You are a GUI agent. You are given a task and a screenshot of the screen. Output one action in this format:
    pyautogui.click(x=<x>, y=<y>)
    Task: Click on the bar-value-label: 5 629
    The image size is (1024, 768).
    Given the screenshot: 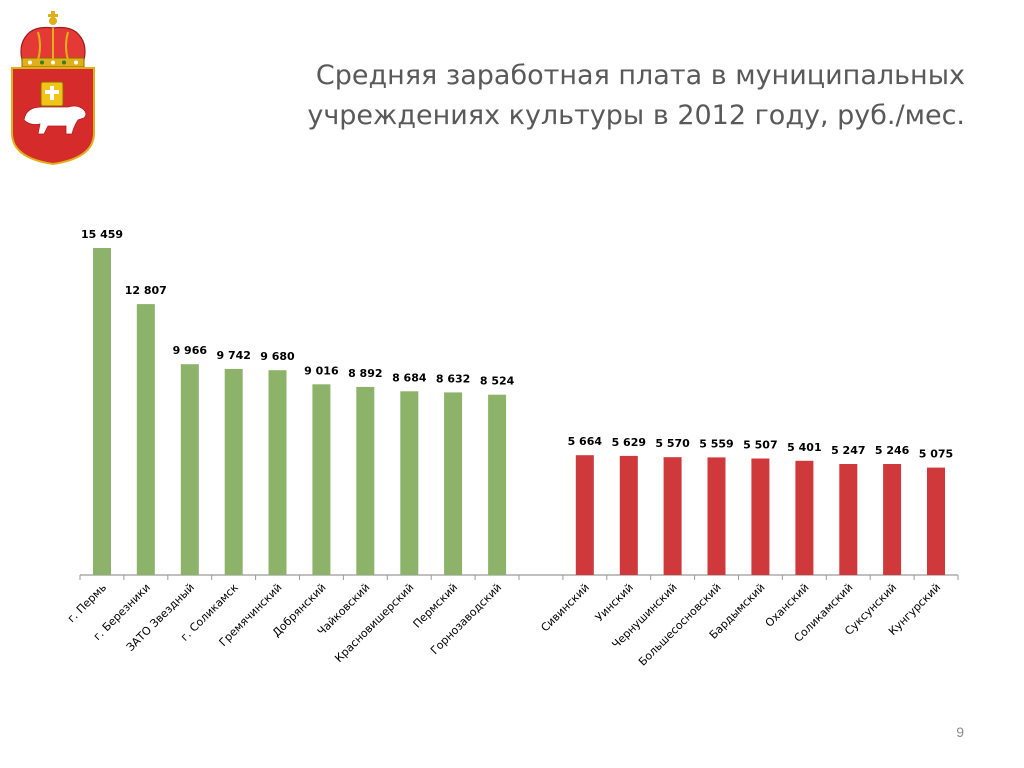 What is the action you would take?
    pyautogui.click(x=629, y=442)
    